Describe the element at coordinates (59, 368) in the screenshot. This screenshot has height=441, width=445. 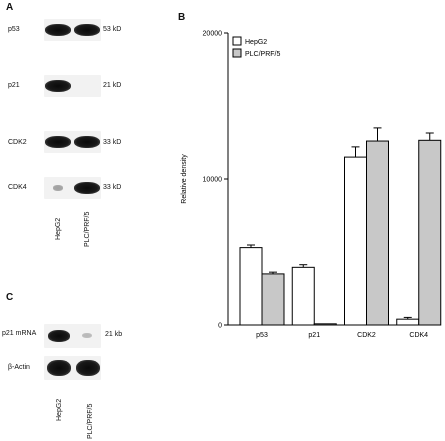
I see `band-actin-hepg2` at that location.